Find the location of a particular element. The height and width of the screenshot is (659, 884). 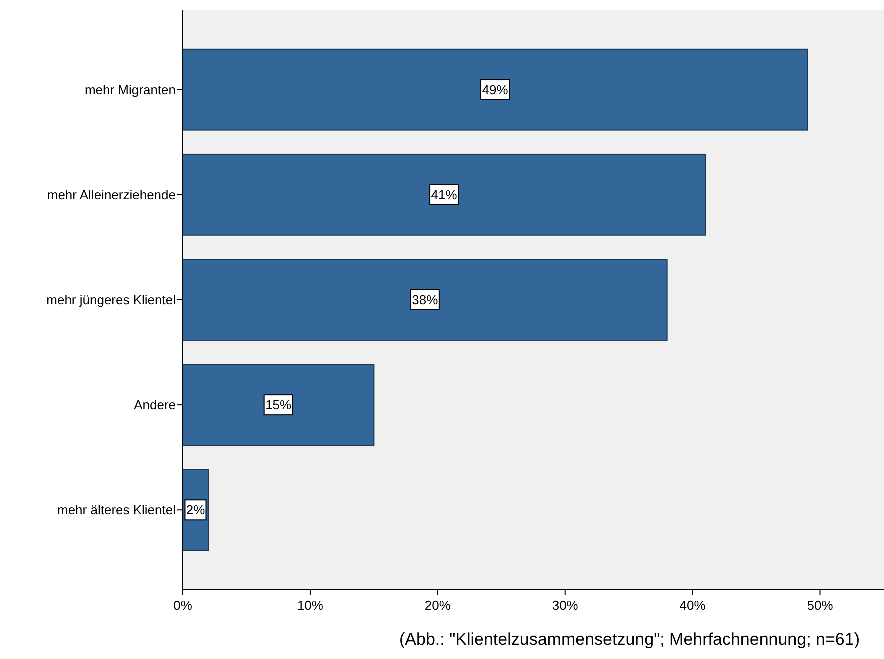

data-label: 49% is located at coordinates (495, 90).